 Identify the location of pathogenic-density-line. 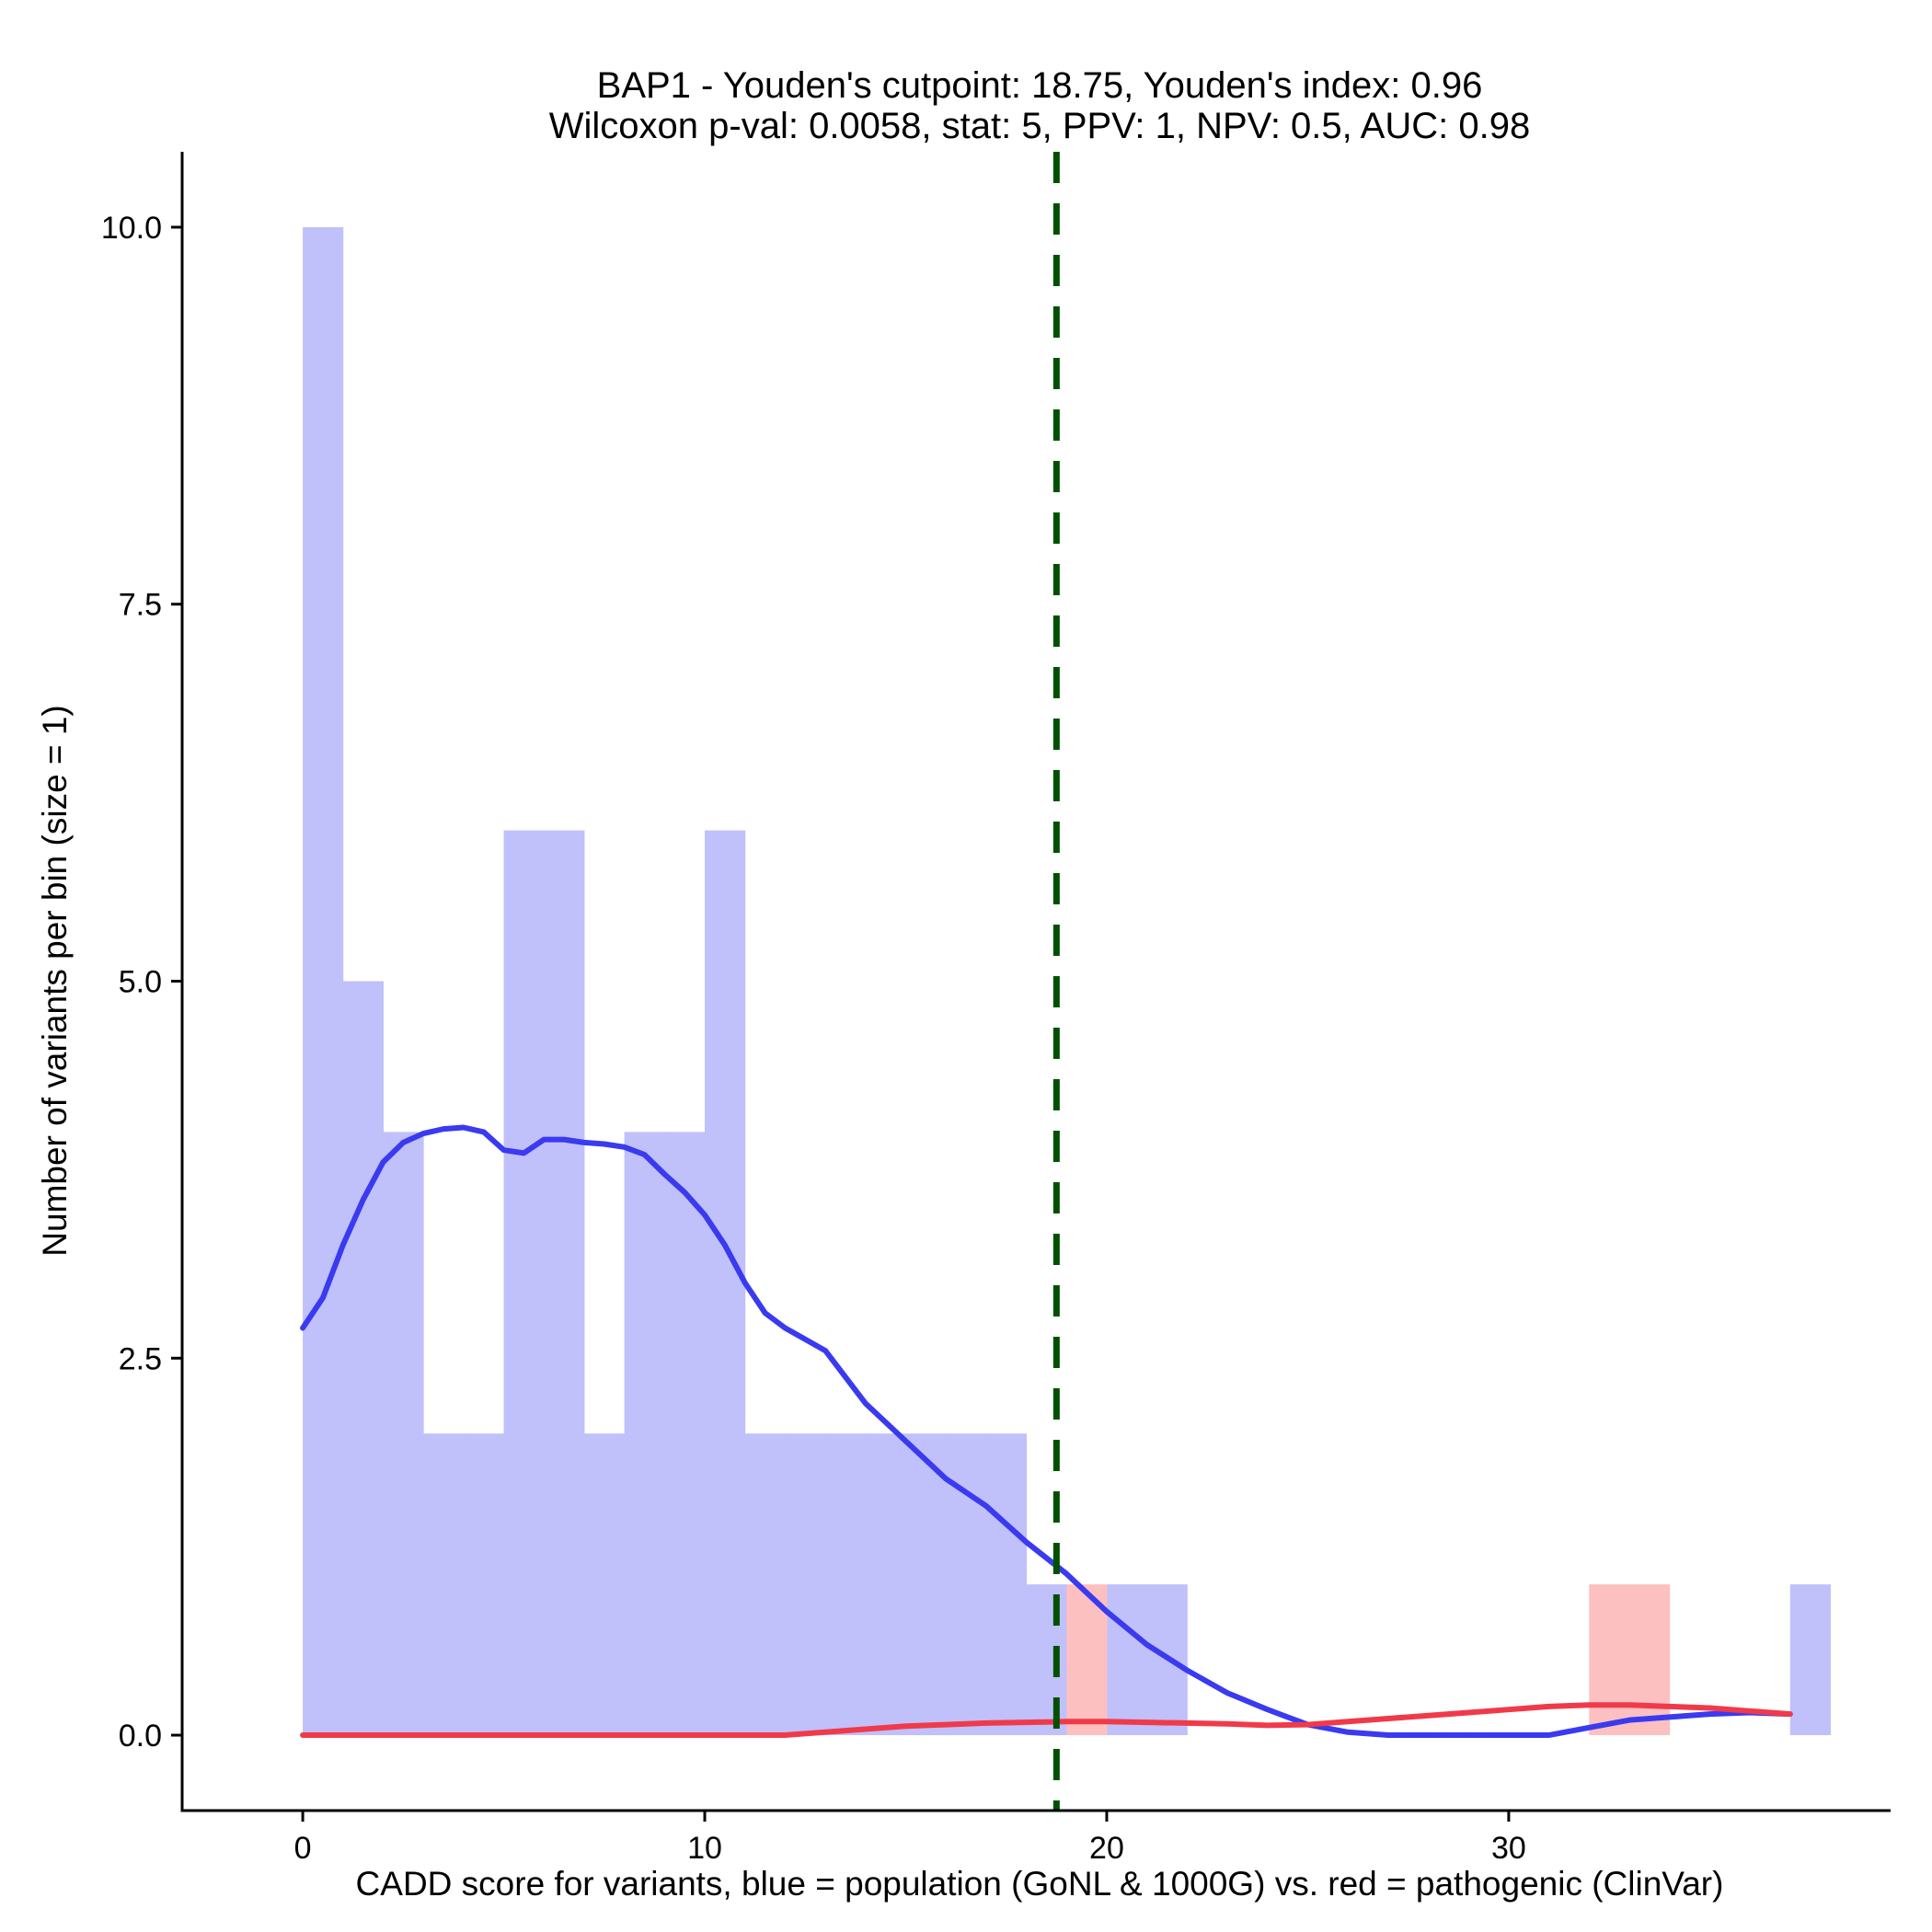
(1046, 1720).